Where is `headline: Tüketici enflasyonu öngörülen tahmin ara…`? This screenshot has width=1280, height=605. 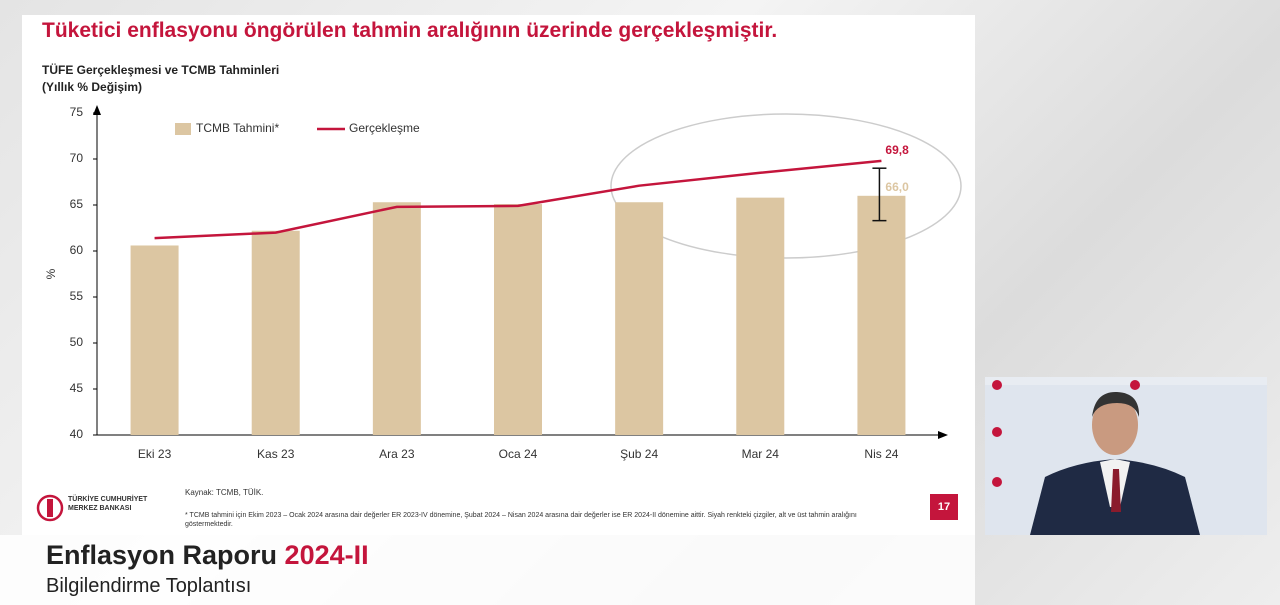 headline: Tüketici enflasyonu öngörülen tahmin ara… is located at coordinates (410, 30).